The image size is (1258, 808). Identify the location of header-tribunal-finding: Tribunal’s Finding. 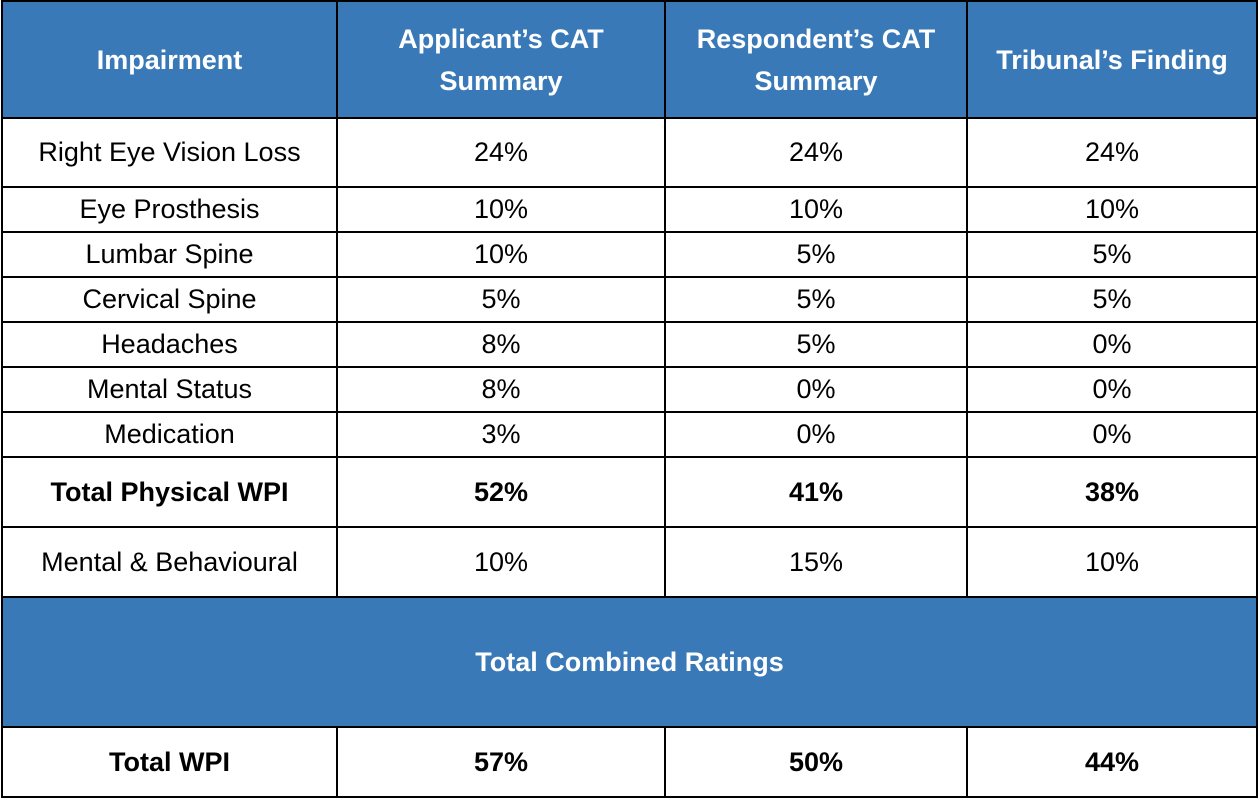
(1112, 59).